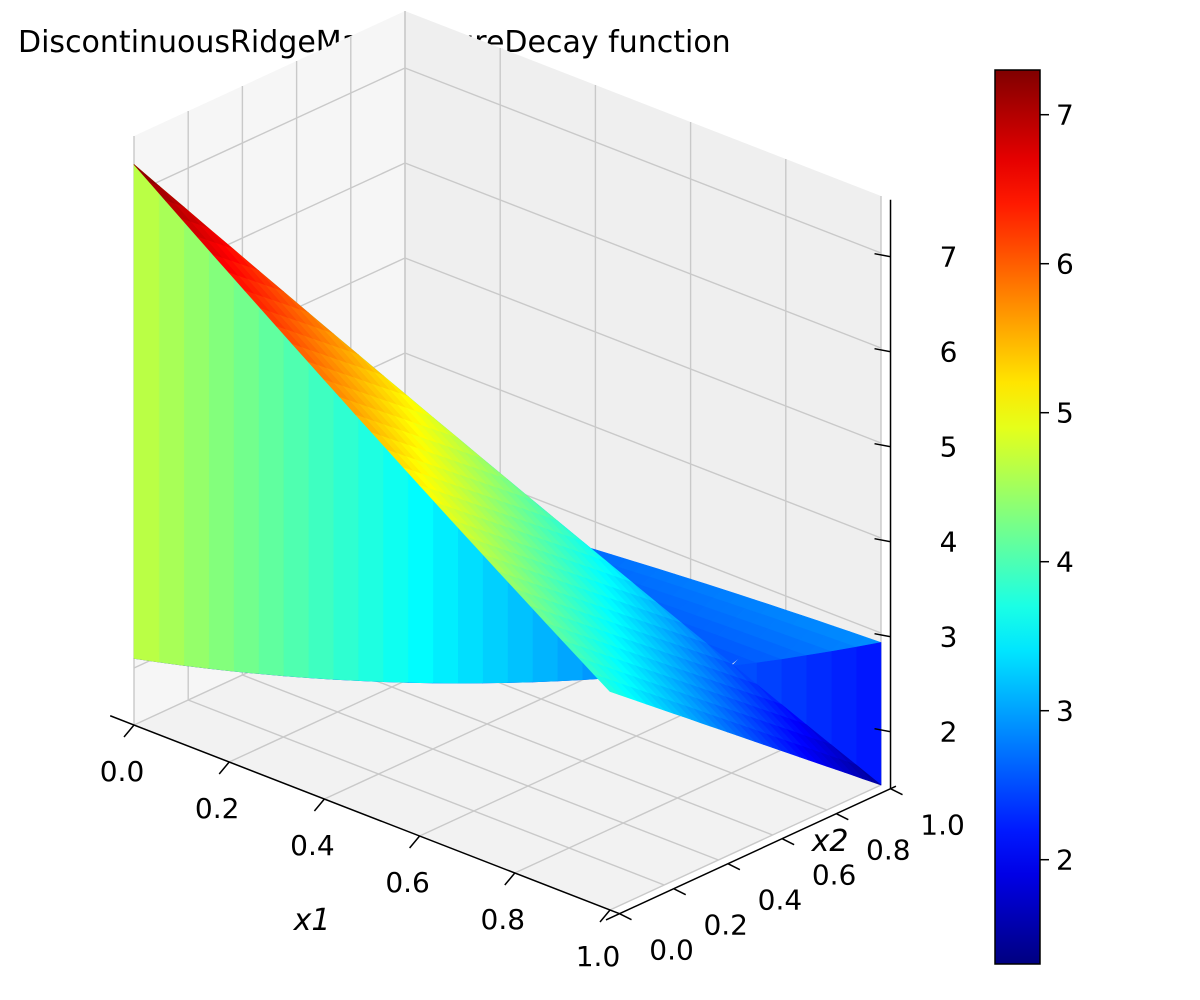 The width and height of the screenshot is (1200, 1000). Describe the element at coordinates (217, 808) in the screenshot. I see `x-tick-label: 0.2` at that location.